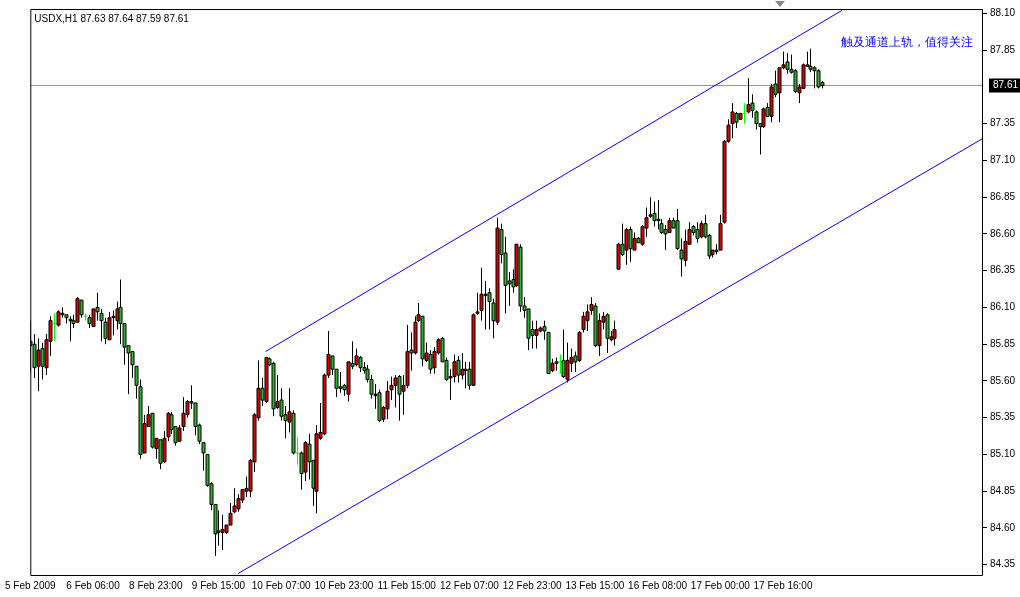 The height and width of the screenshot is (597, 1020). What do you see at coordinates (1002, 160) in the screenshot?
I see `y-tick-label: 87.10` at bounding box center [1002, 160].